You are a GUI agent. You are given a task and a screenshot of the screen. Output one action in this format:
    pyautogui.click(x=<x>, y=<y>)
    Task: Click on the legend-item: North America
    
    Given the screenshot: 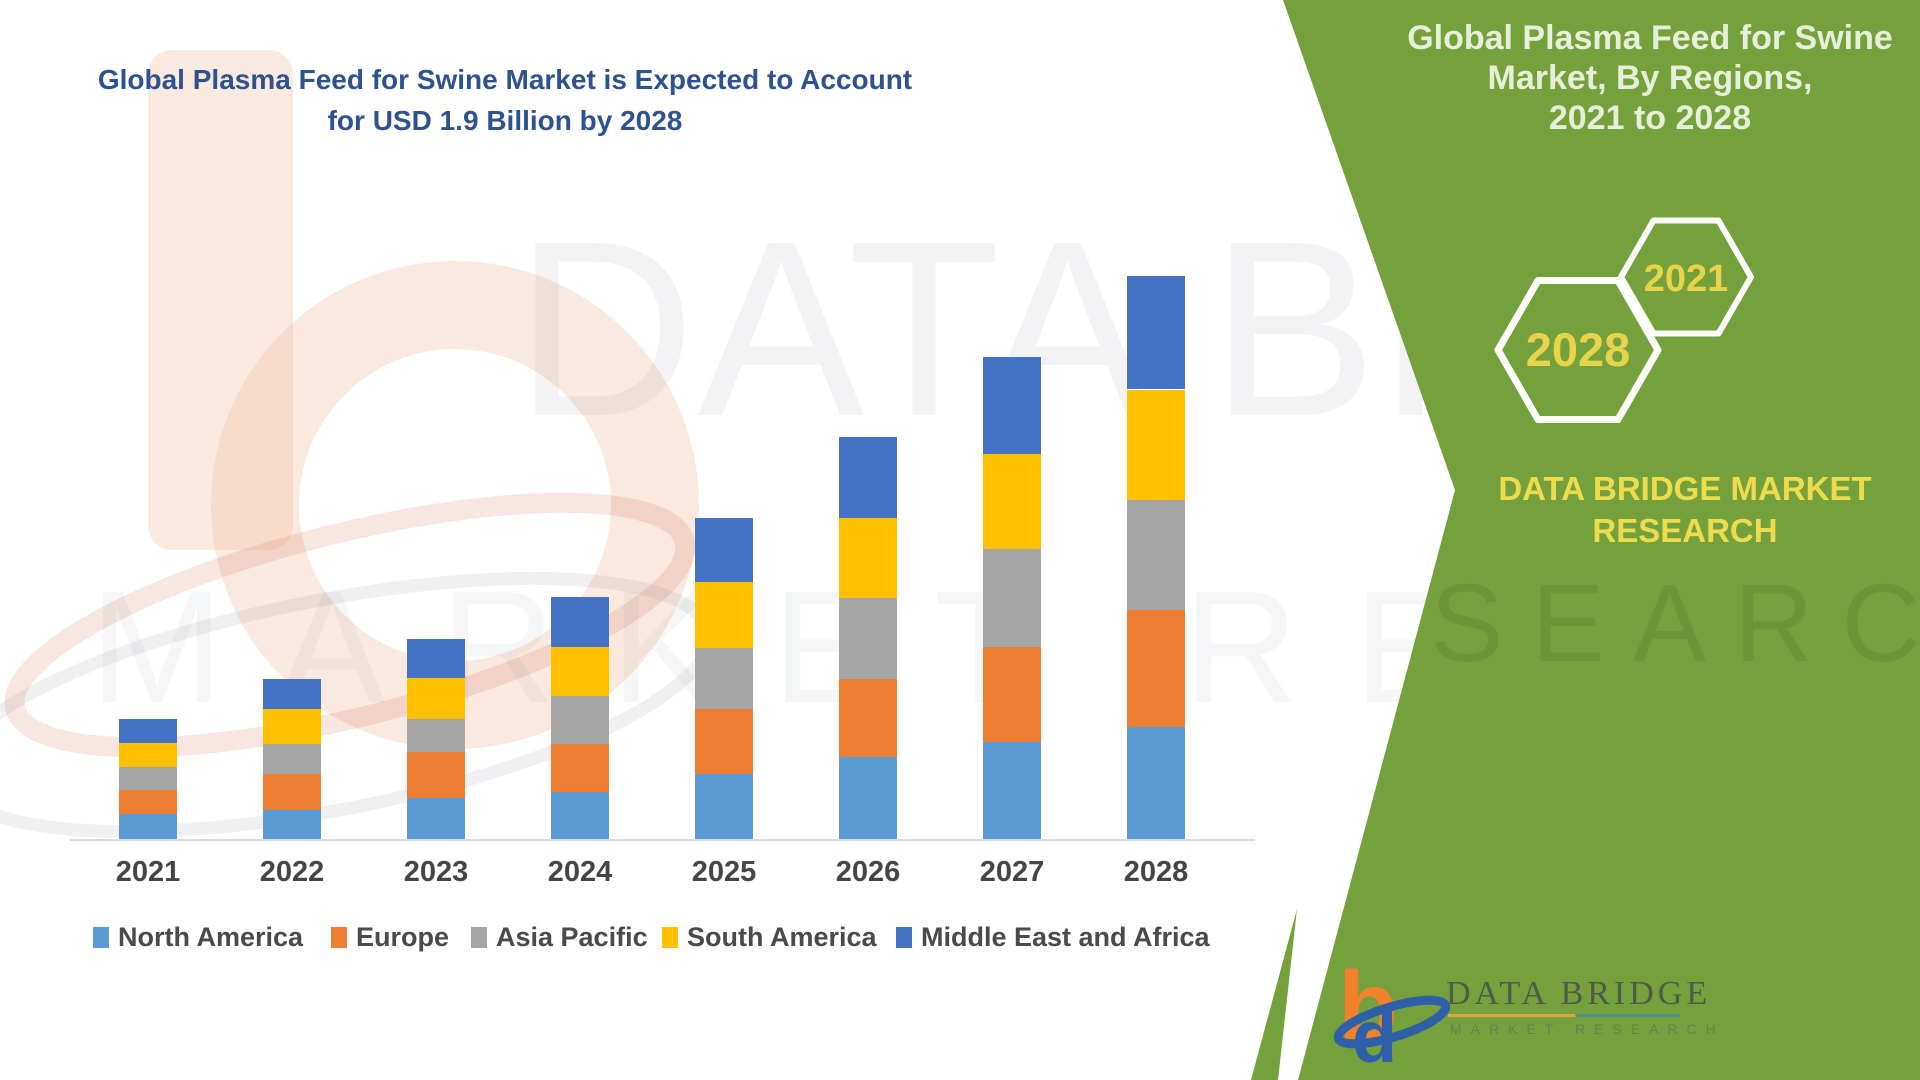 What is the action you would take?
    pyautogui.click(x=198, y=937)
    